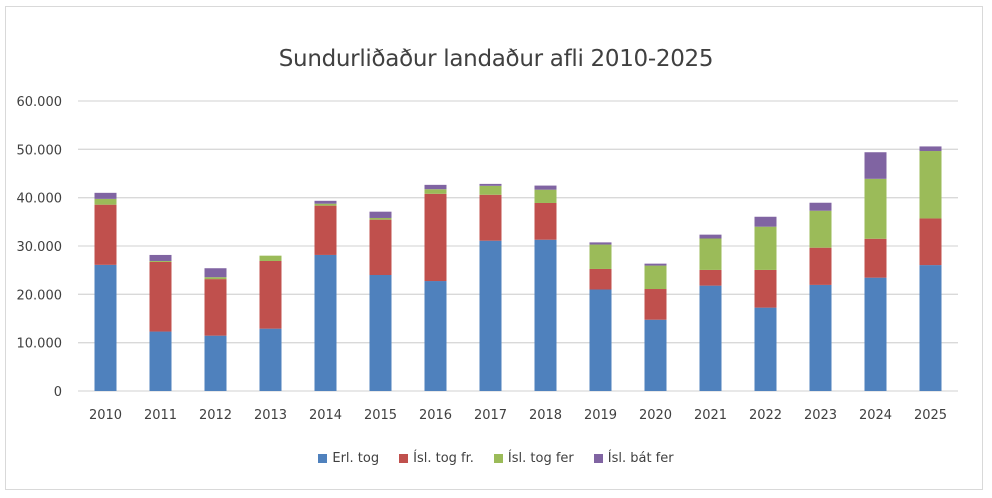  I want to click on bar-segment-erl-tog-2010, so click(105, 327).